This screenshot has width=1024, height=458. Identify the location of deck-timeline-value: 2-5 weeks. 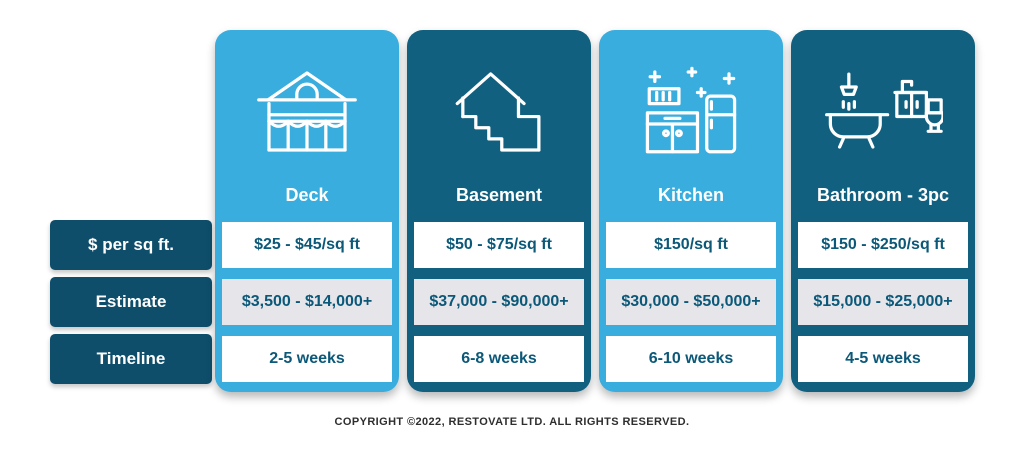
(307, 359).